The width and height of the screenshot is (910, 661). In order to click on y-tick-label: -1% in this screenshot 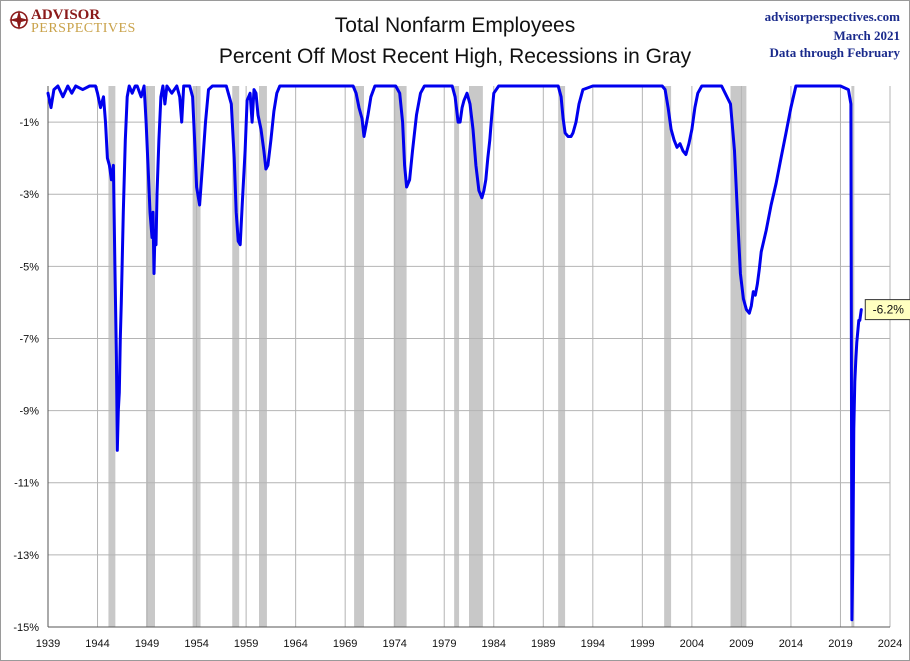, I will do `click(29, 123)`.